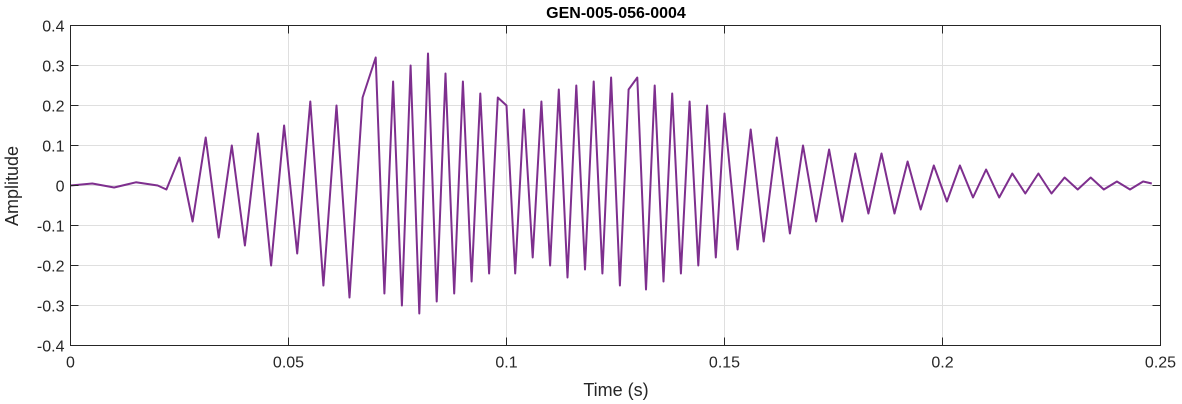 This screenshot has height=404, width=1182. Describe the element at coordinates (53, 67) in the screenshot. I see `y-tick-label: 0.3` at that location.